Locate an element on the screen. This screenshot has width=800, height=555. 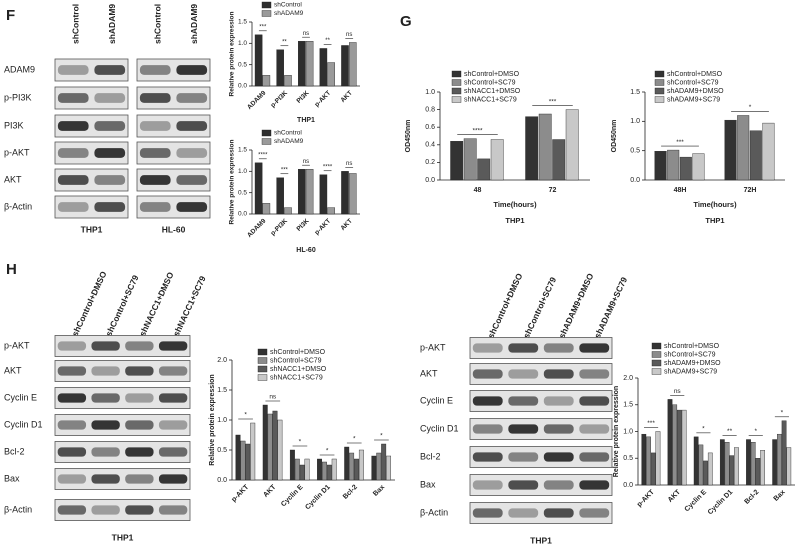
y-tick-label: 1.5 is located at coordinates (635, 92).